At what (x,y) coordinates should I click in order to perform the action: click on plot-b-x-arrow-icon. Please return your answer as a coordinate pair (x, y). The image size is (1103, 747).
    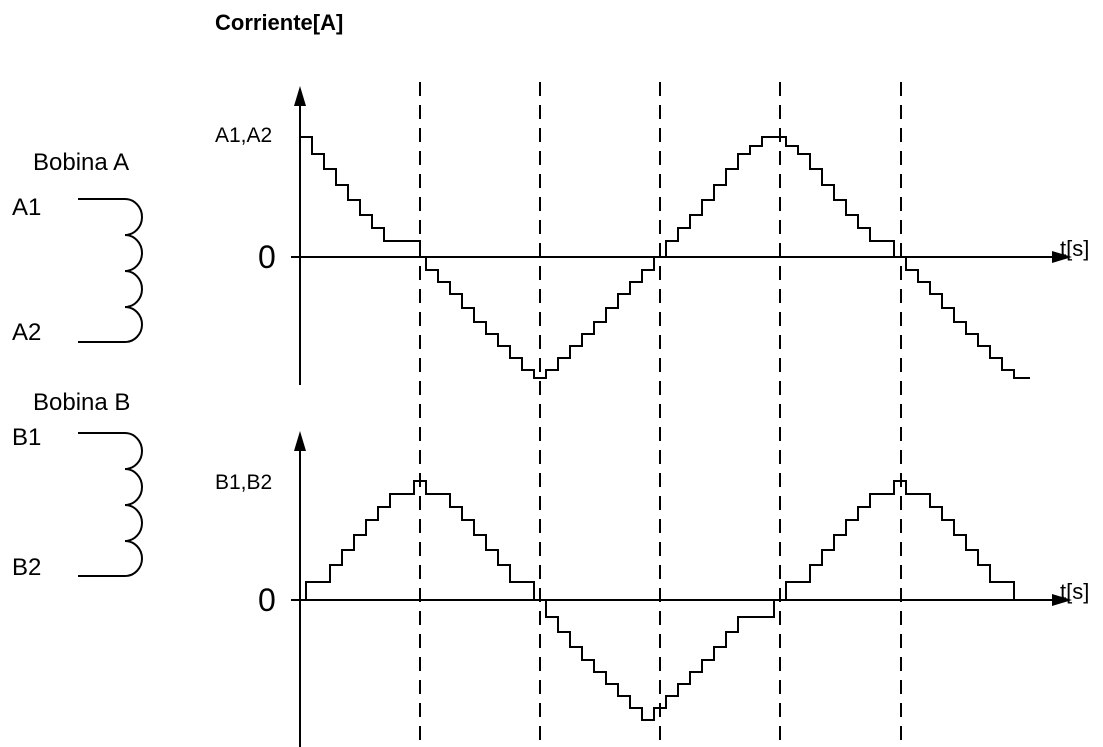
    Looking at the image, I should click on (1062, 600).